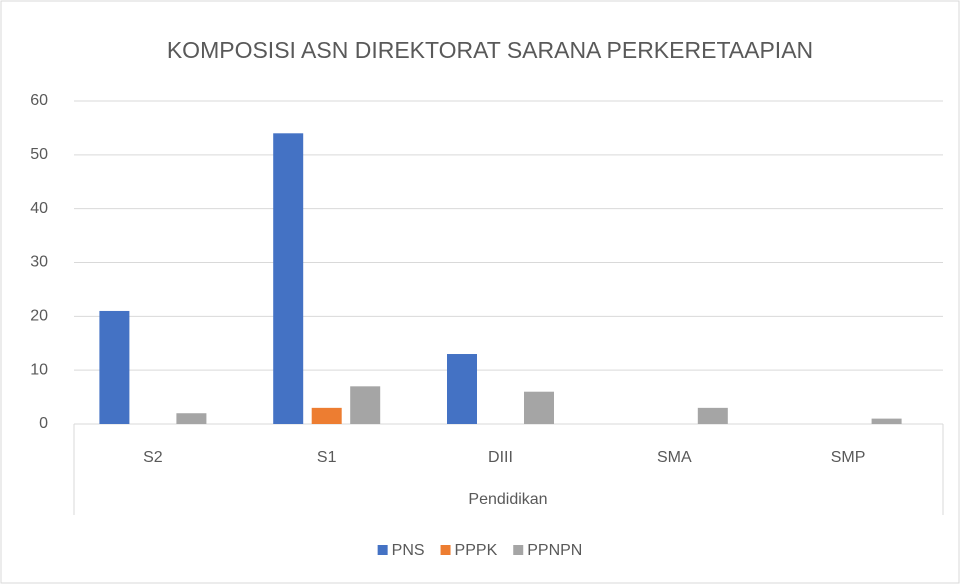  I want to click on y-tick-label: 10, so click(39, 369).